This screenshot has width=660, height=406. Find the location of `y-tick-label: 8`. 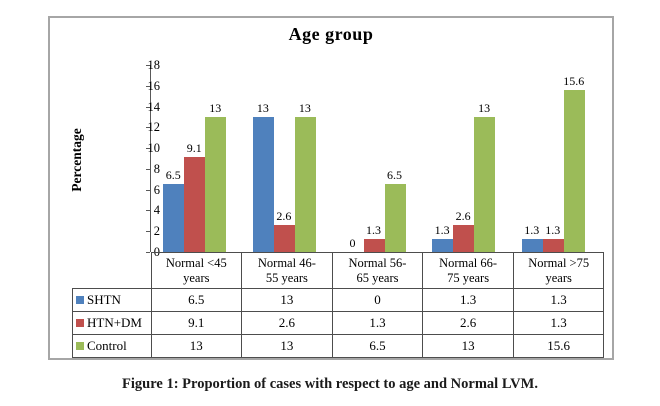

y-tick-label: 8 is located at coordinates (156, 168).